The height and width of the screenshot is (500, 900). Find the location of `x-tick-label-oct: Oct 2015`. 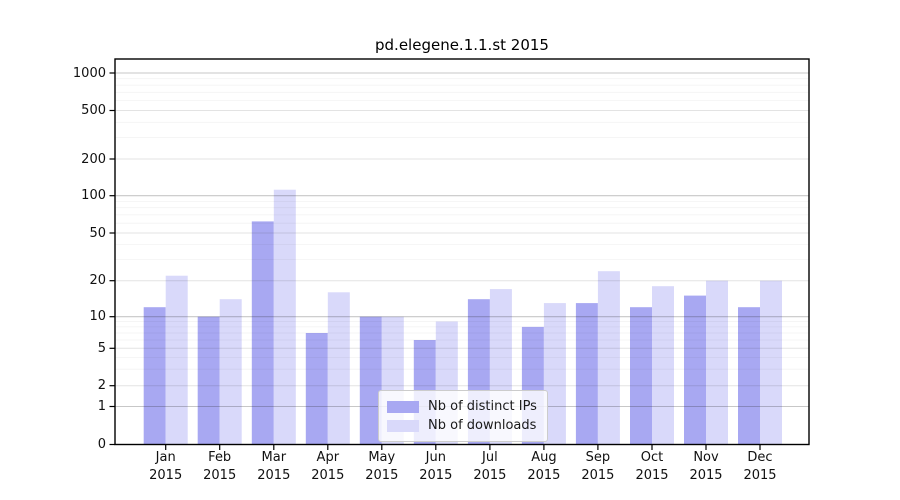

x-tick-label-oct: Oct 2015 is located at coordinates (652, 466).